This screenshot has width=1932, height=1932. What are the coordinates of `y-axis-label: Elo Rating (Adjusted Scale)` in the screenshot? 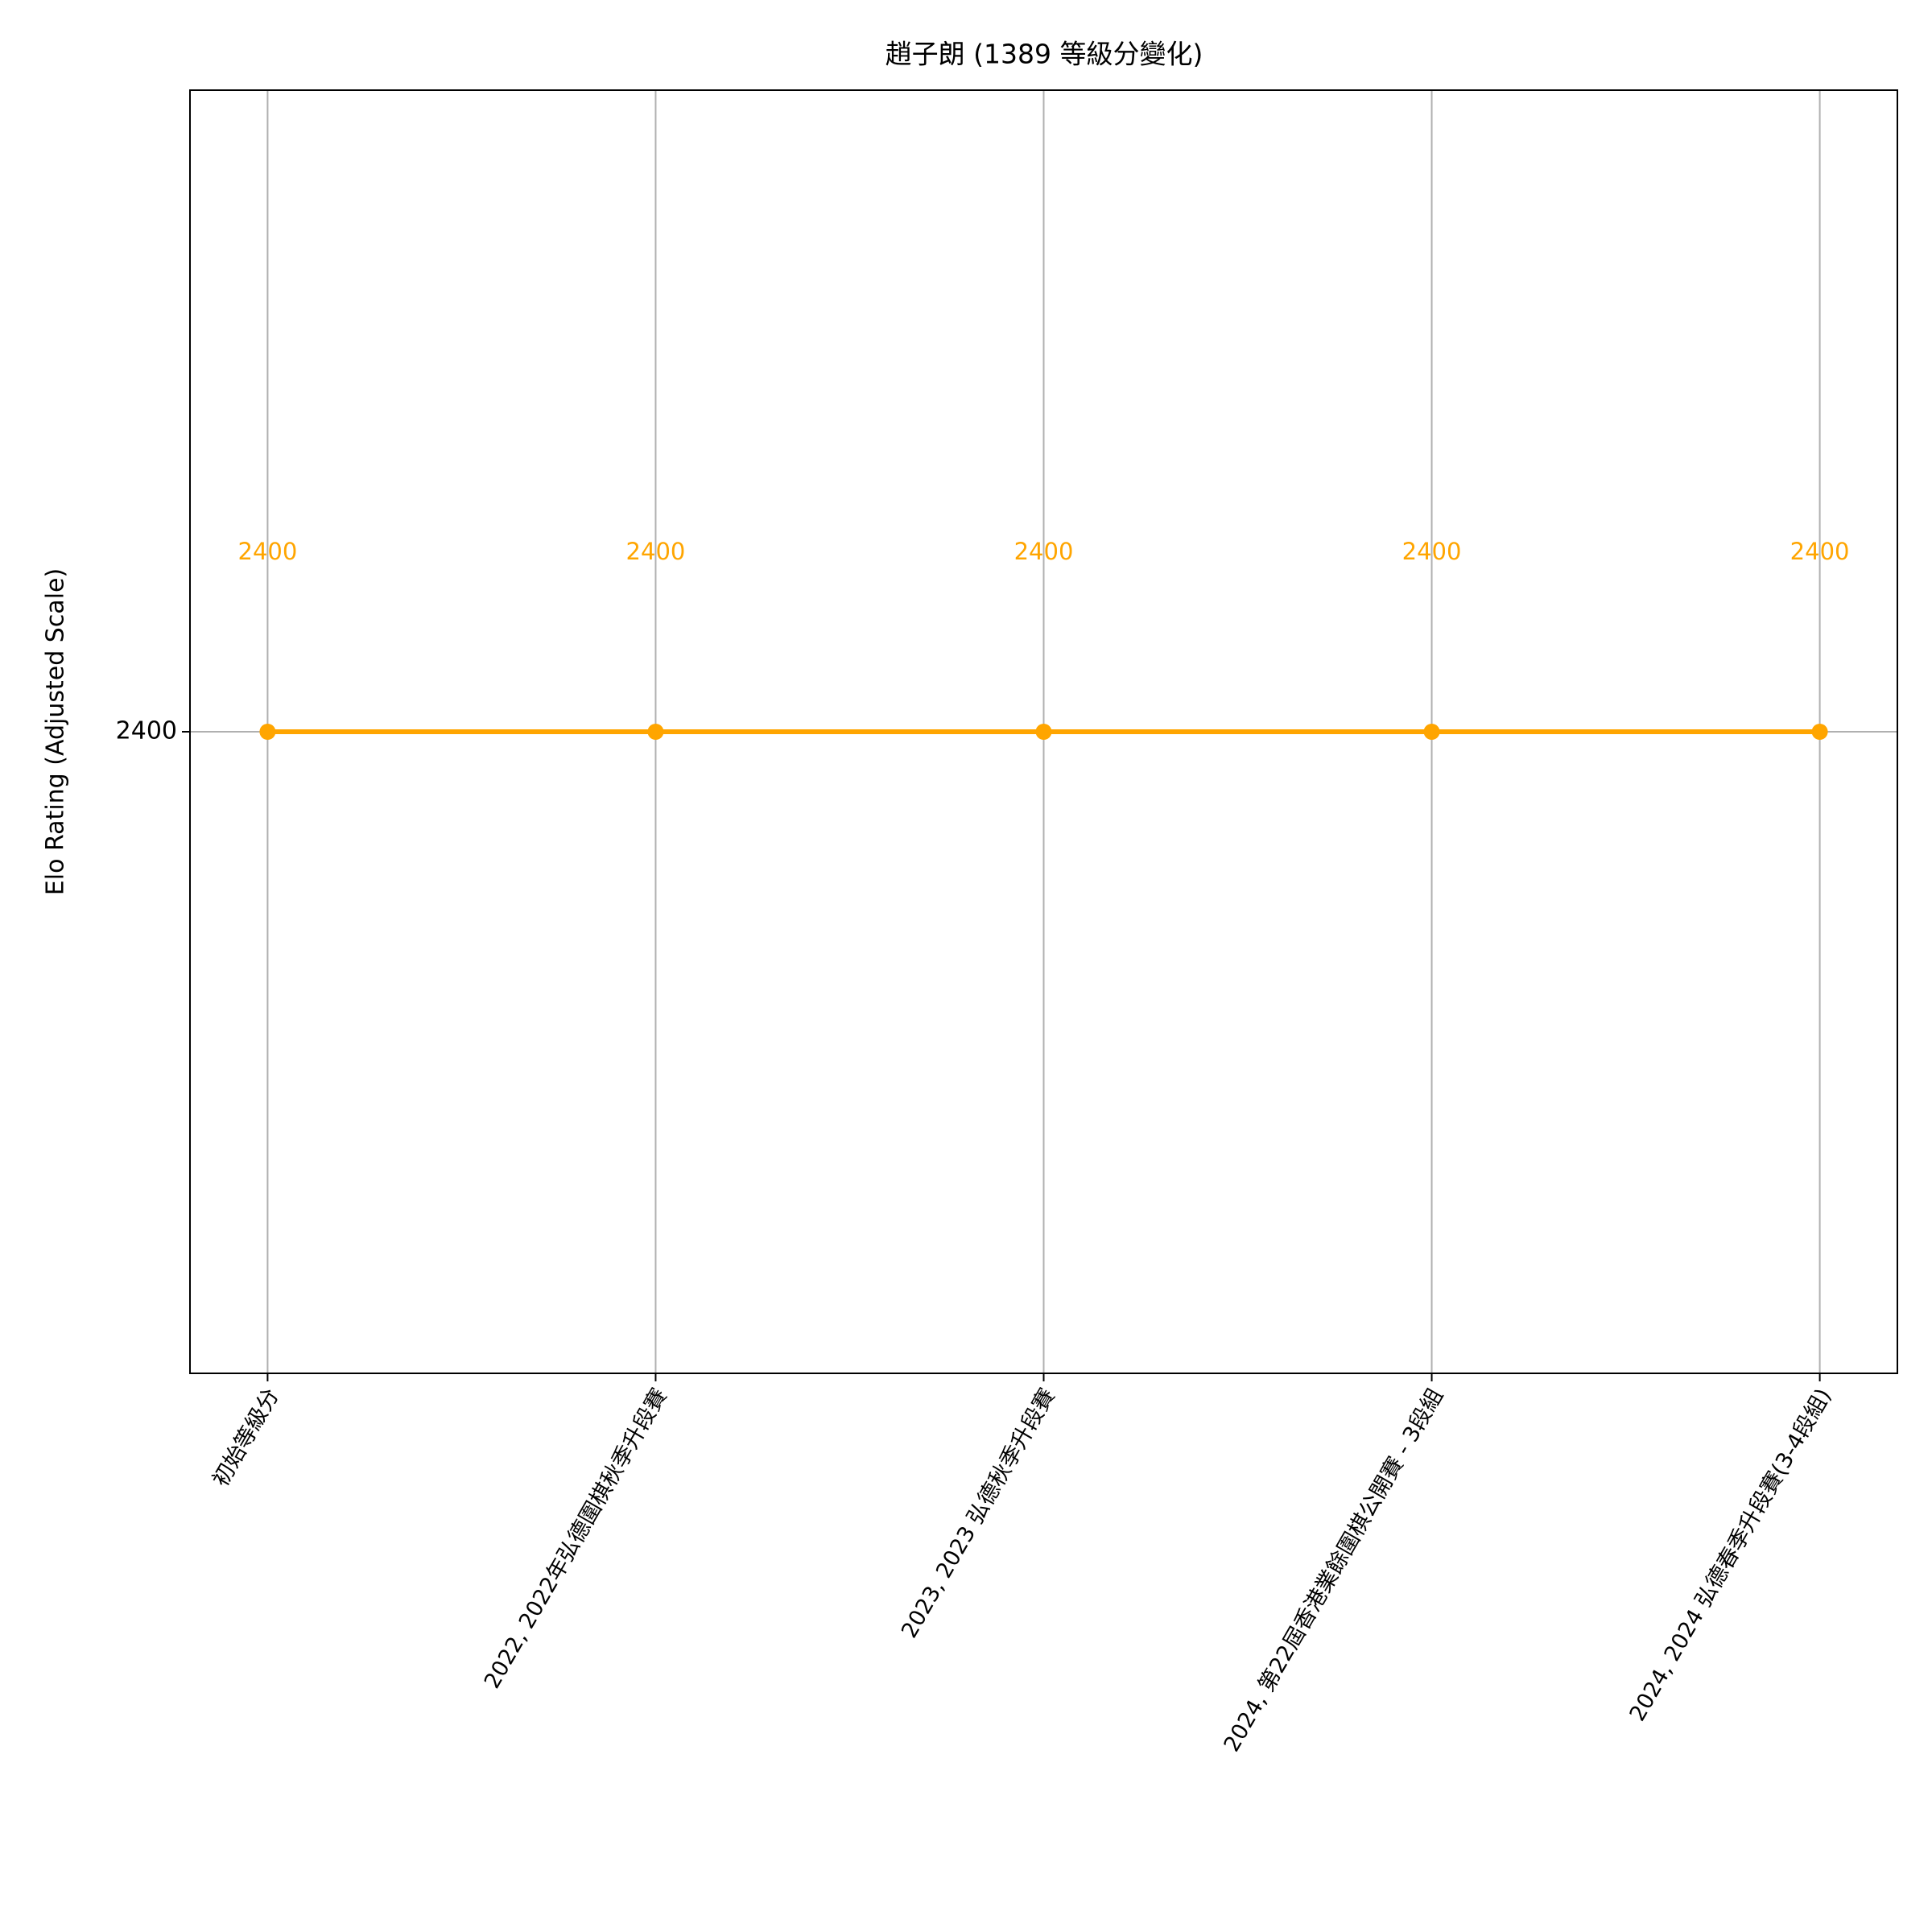 It's located at (56, 731).